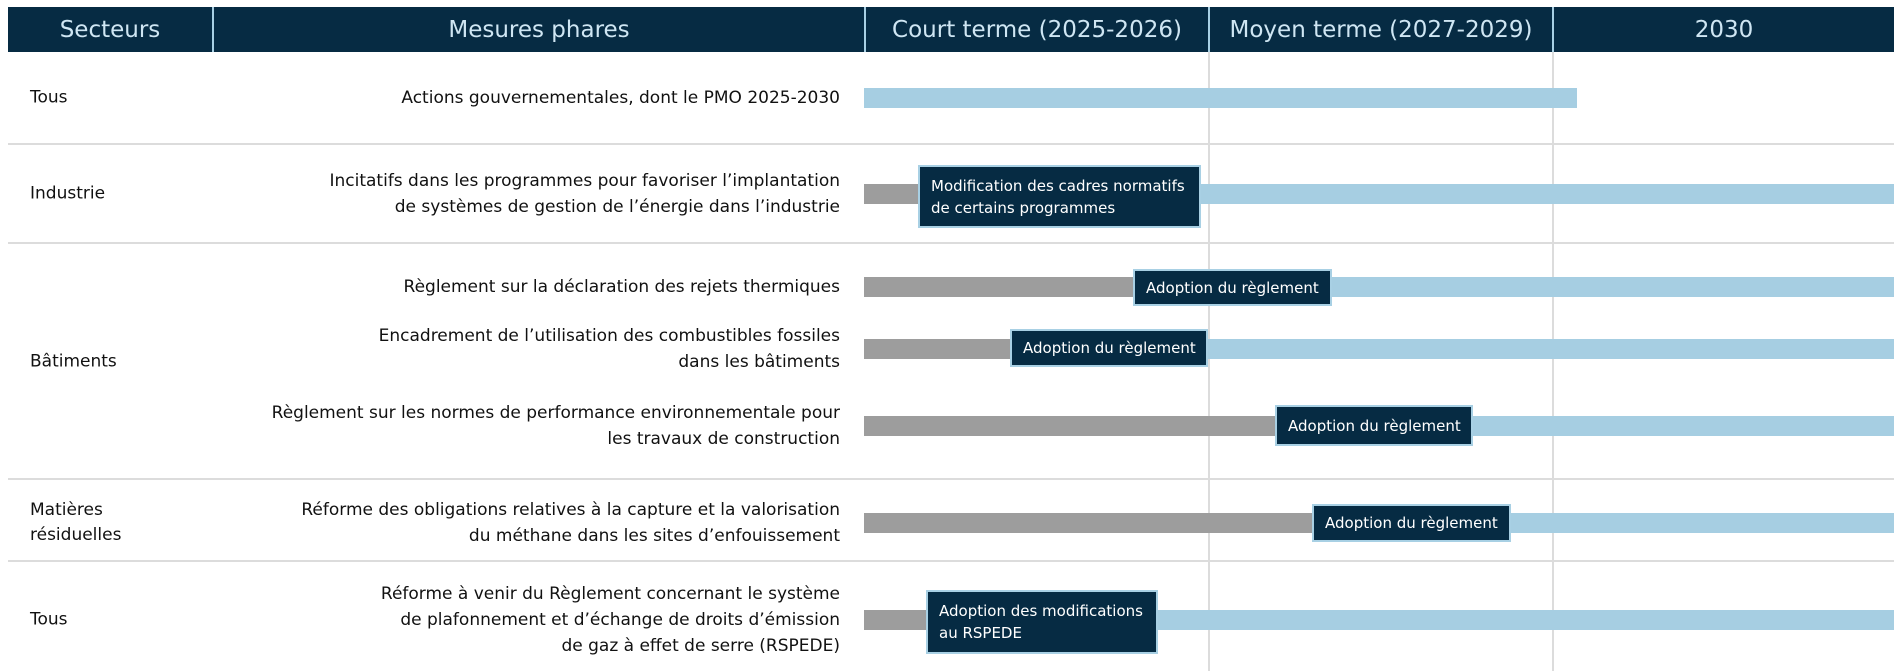 This screenshot has width=1898, height=671. I want to click on sector-line: résiduelles, so click(76, 535).